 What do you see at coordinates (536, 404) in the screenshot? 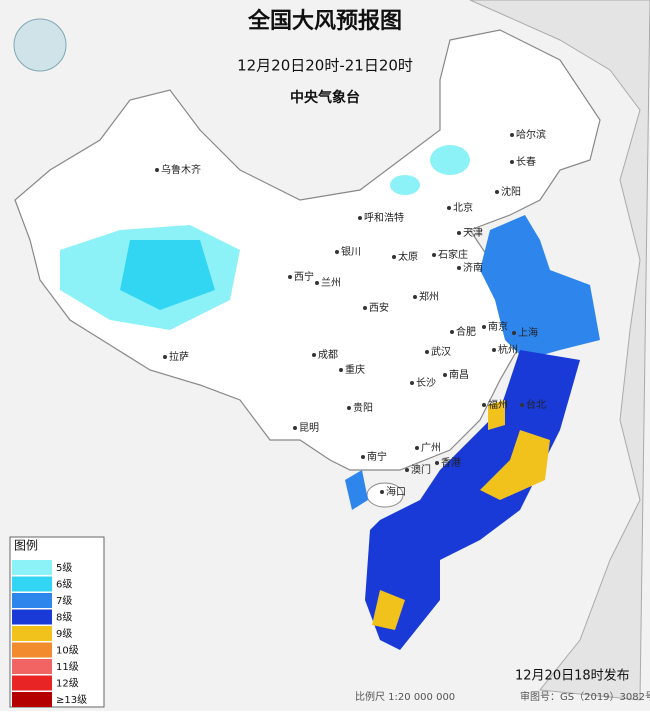
I see `city-label: 台北` at bounding box center [536, 404].